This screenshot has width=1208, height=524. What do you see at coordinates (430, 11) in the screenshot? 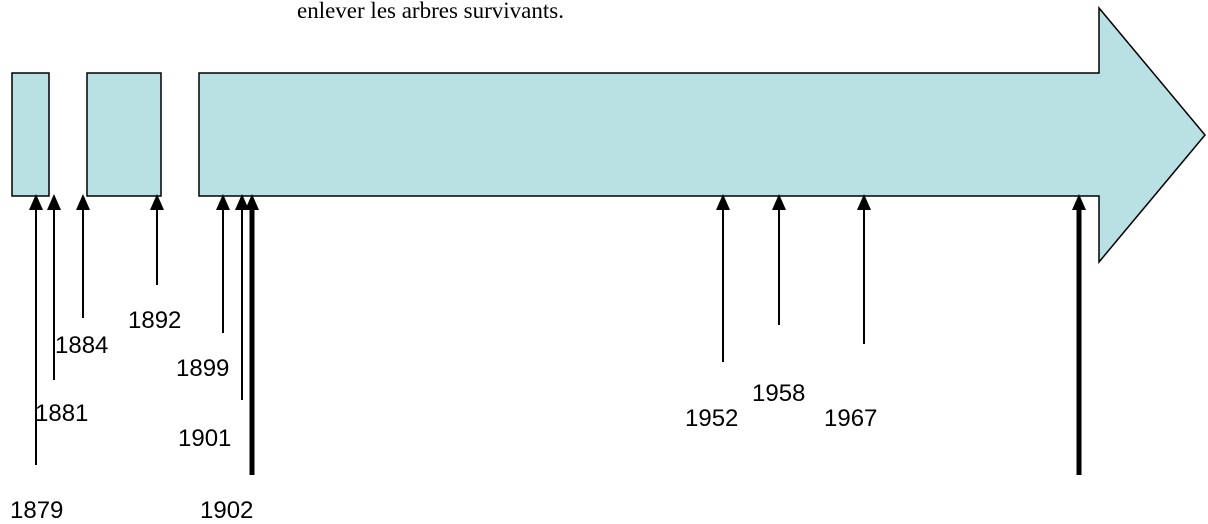
I see `caption: enlever les arbres survivants.` at bounding box center [430, 11].